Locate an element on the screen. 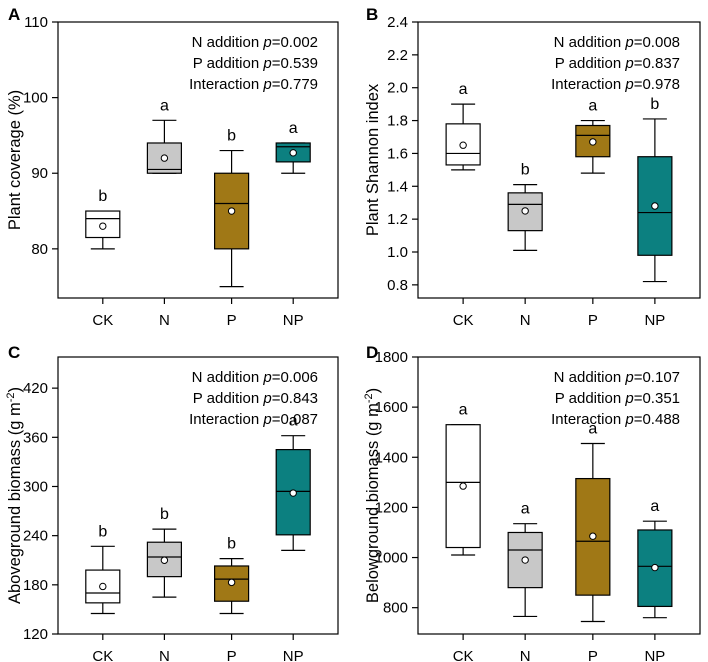  y-tick-label: 1000 is located at coordinates (391, 558).